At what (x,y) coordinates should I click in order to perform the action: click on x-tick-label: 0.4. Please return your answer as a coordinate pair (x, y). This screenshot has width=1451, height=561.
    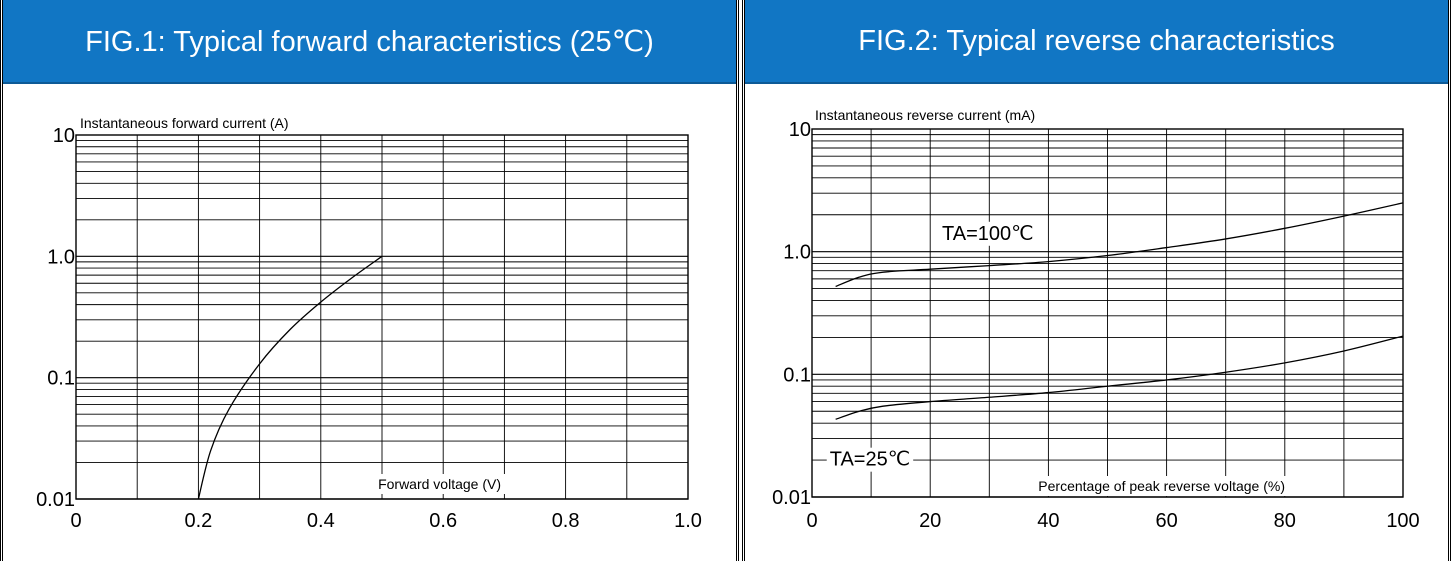
    Looking at the image, I should click on (321, 521).